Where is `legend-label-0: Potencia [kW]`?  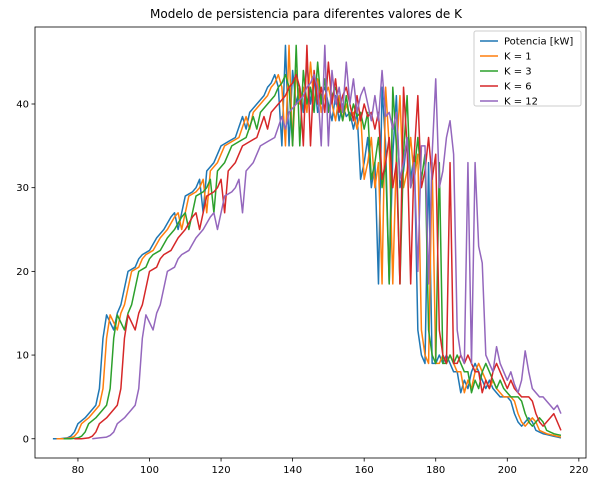
legend-label-0: Potencia [kW] is located at coordinates (538, 42).